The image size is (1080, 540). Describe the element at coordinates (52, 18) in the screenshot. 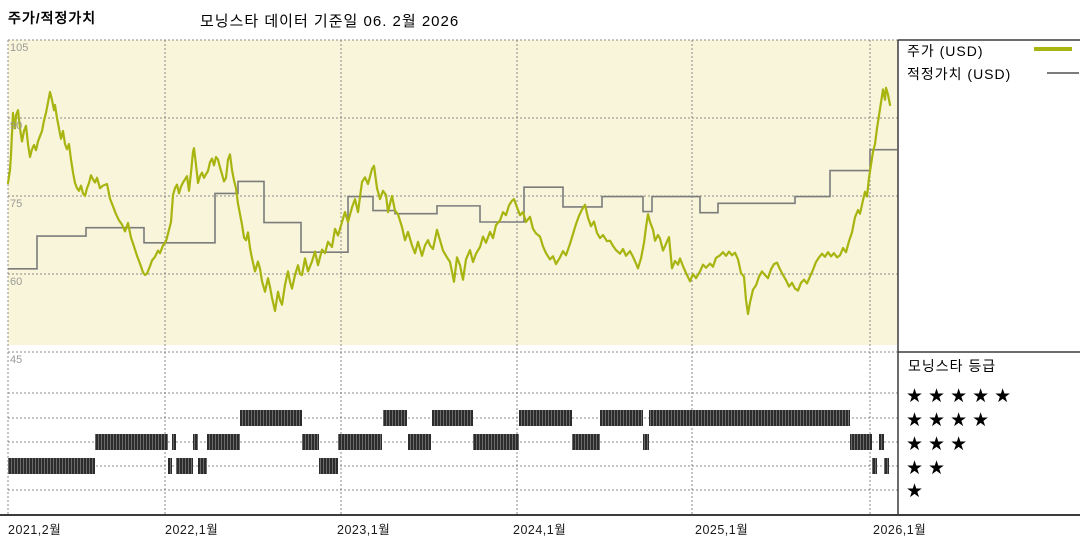

I see `page-title: 주가/적정가치` at that location.